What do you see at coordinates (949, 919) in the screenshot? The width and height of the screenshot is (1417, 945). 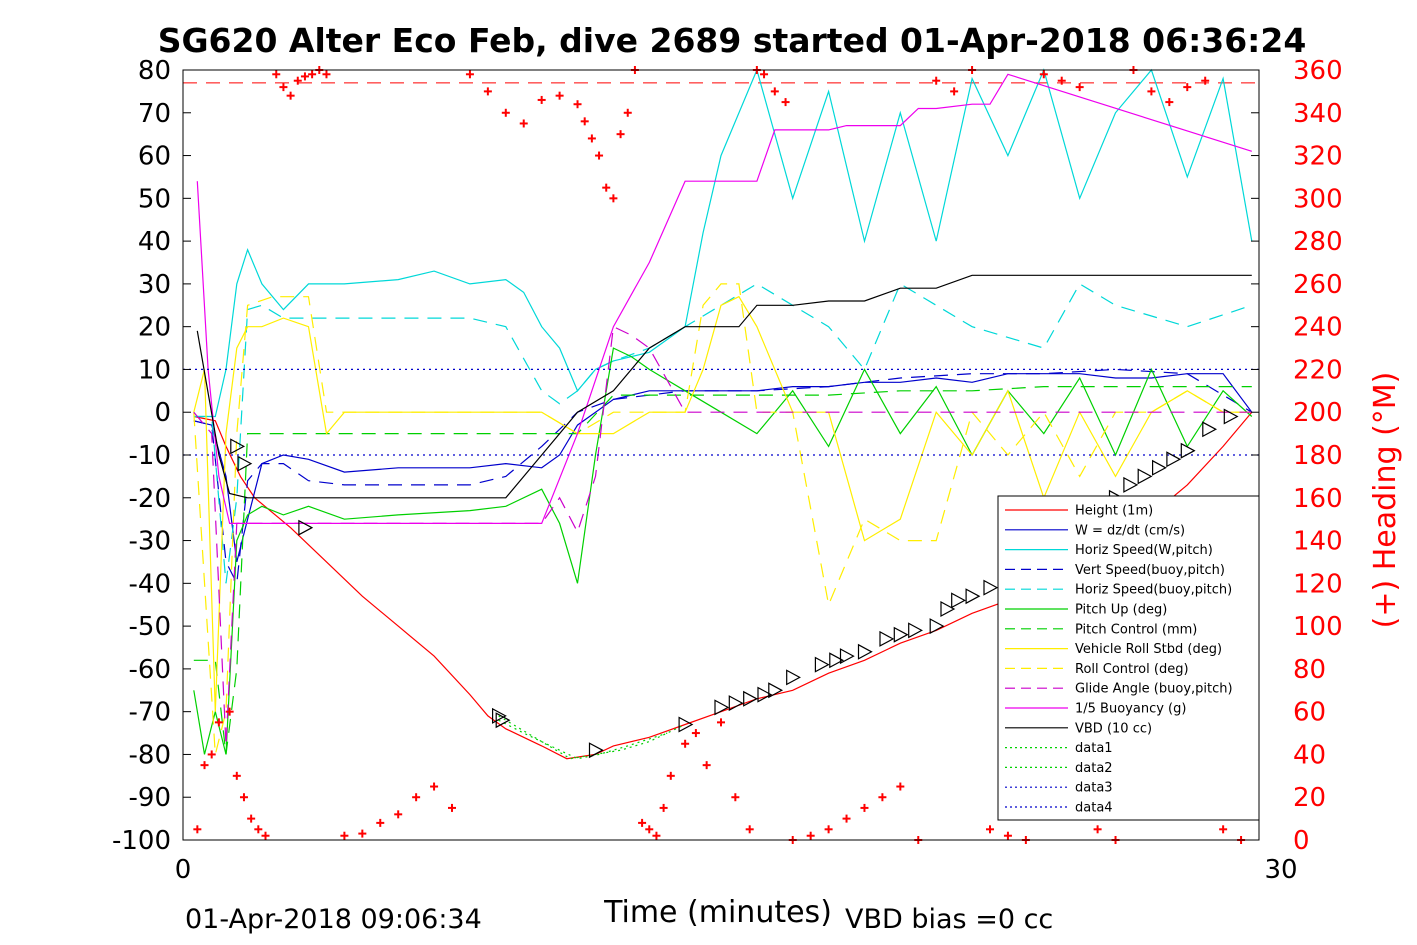 I see `footer-vbd-bias: VBD bias =0 cc` at bounding box center [949, 919].